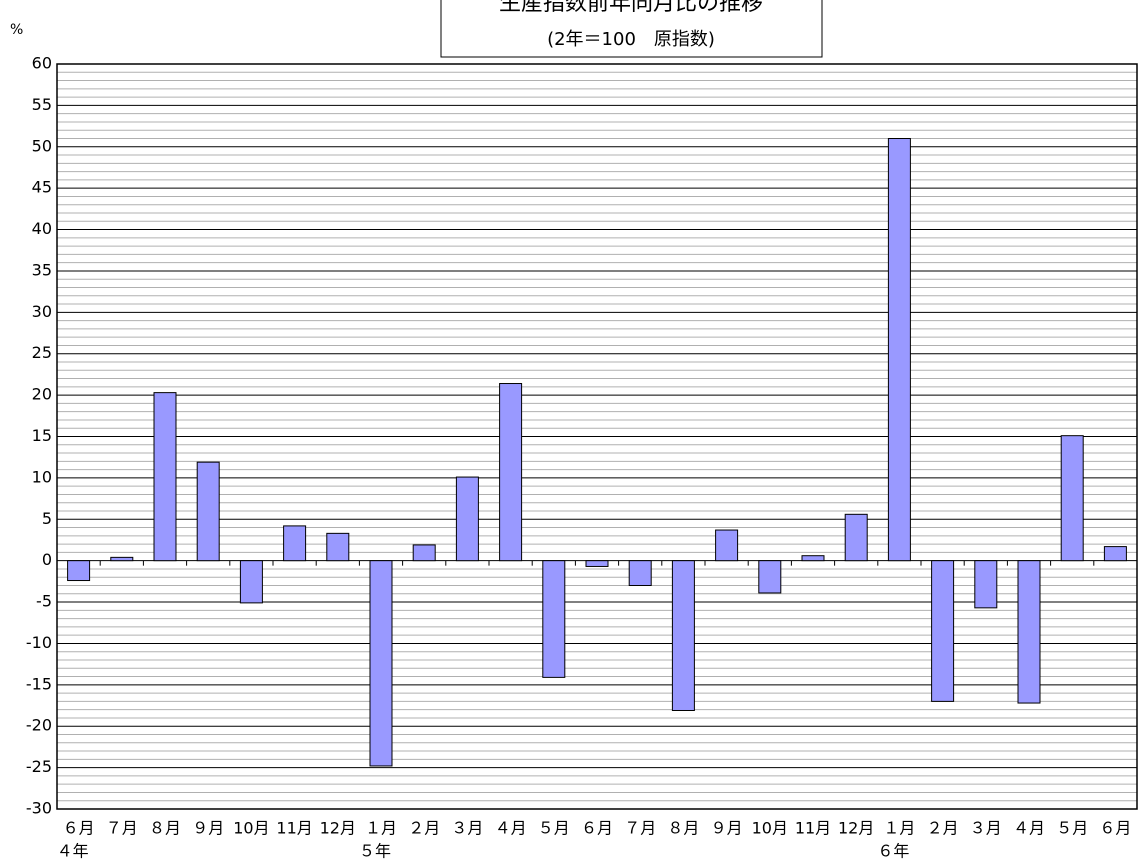 The image size is (1142, 867). I want to click on y-tick-label: 25, so click(42, 352).